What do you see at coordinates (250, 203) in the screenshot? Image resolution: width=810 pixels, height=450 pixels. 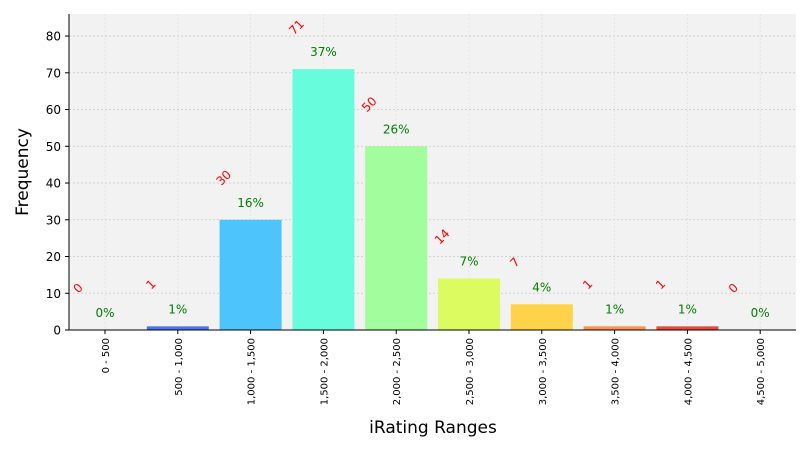 I see `percent-label: 16%` at bounding box center [250, 203].